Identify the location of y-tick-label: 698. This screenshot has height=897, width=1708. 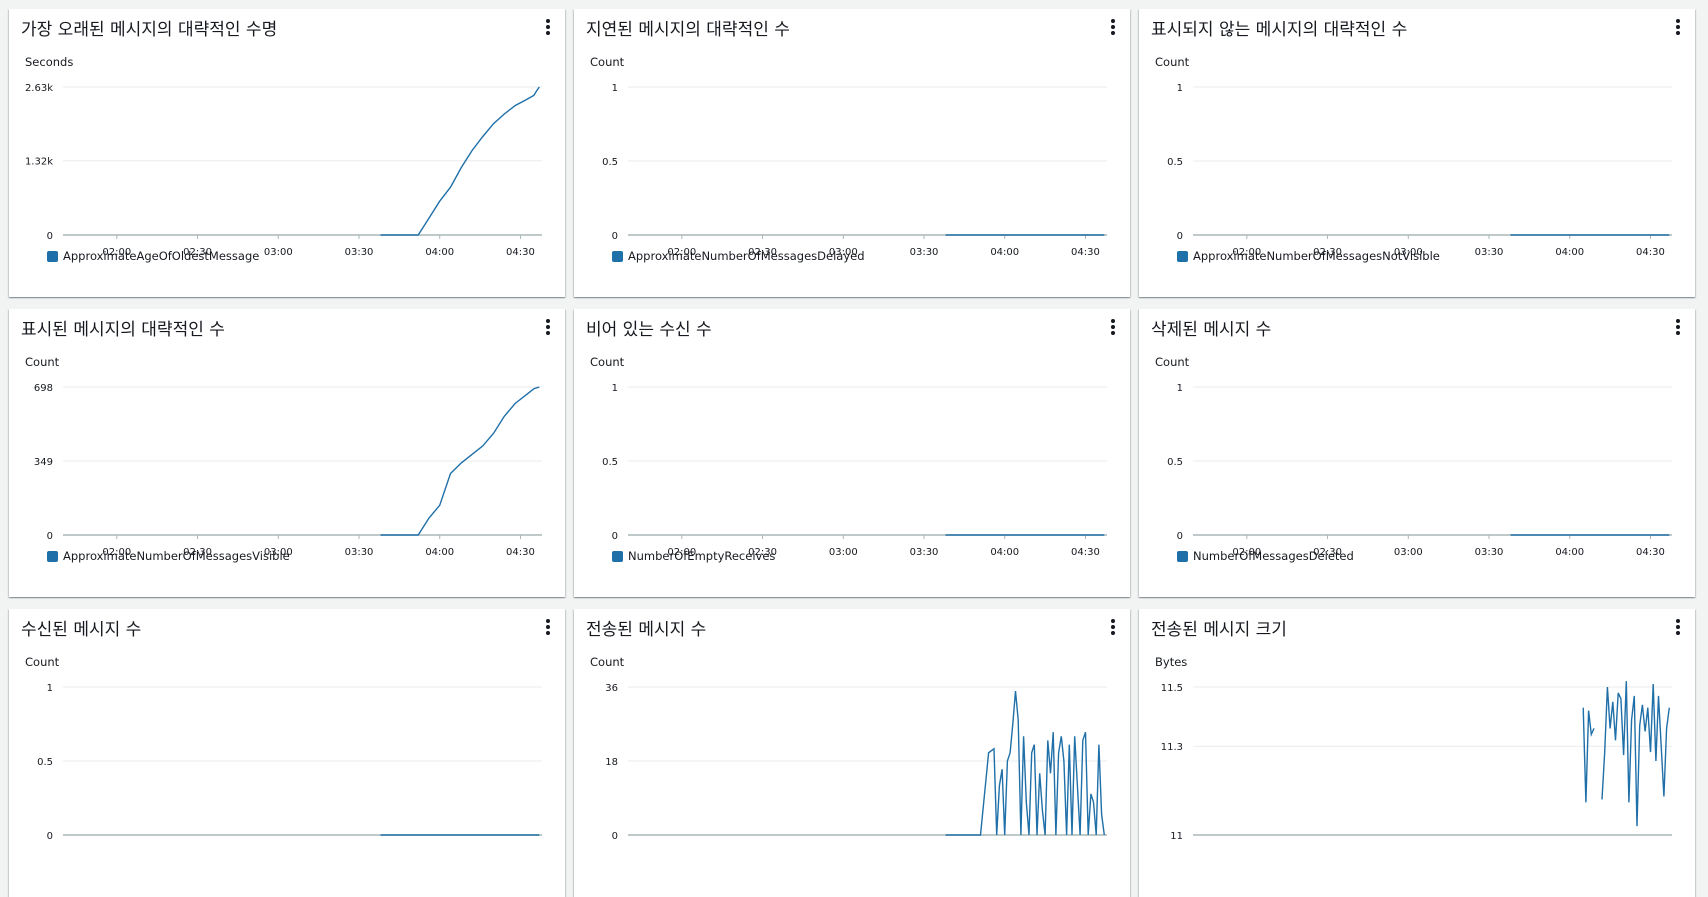
(43, 388).